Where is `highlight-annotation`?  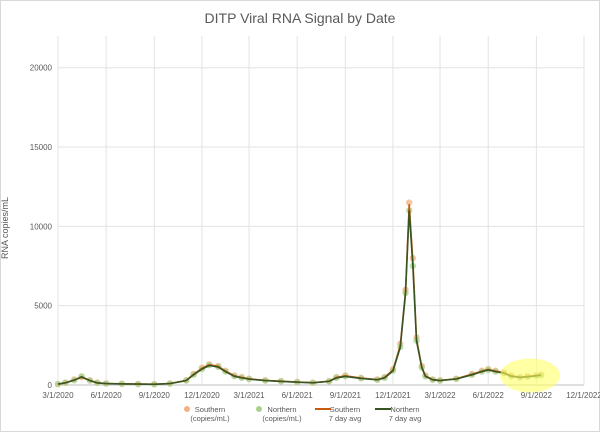 highlight-annotation is located at coordinates (530, 375).